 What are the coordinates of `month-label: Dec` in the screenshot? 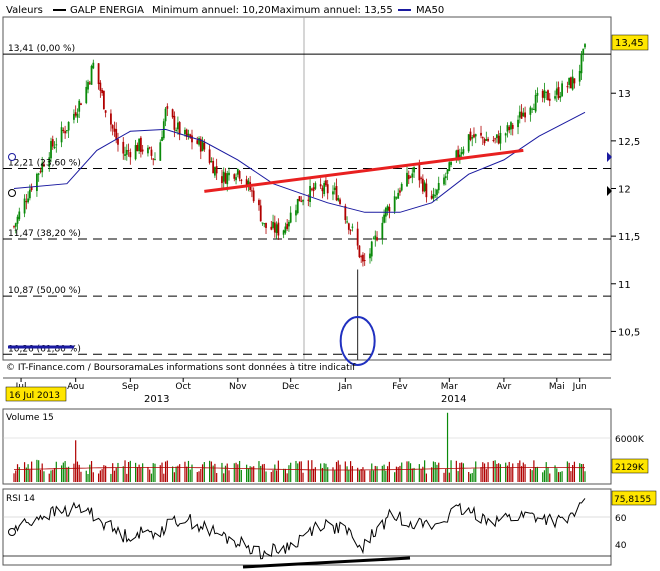 It's located at (290, 387).